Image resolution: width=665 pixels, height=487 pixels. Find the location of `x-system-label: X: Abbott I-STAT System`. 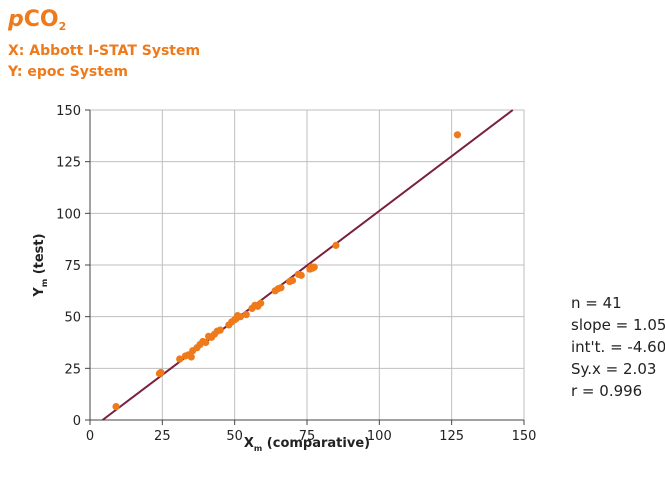

x-system-label: X: Abbott I-STAT System is located at coordinates (104, 51).